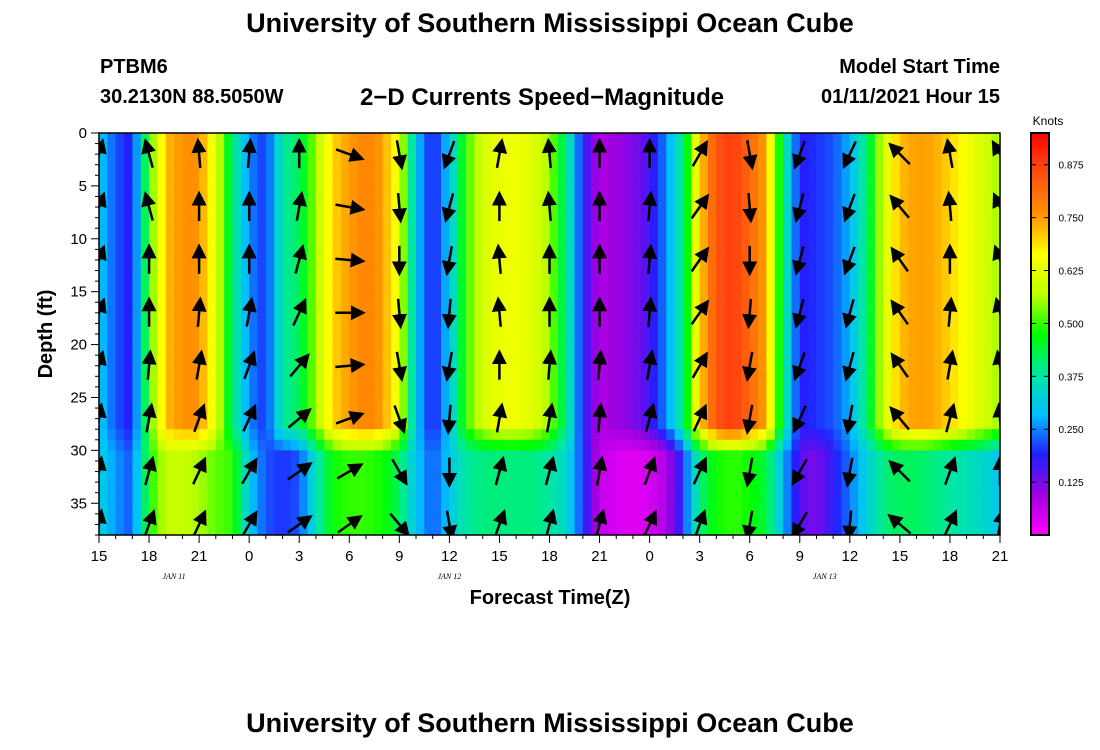  Describe the element at coordinates (542, 97) in the screenshot. I see `chart-subtitle: 2−D Currents Speed−Magnitude` at that location.